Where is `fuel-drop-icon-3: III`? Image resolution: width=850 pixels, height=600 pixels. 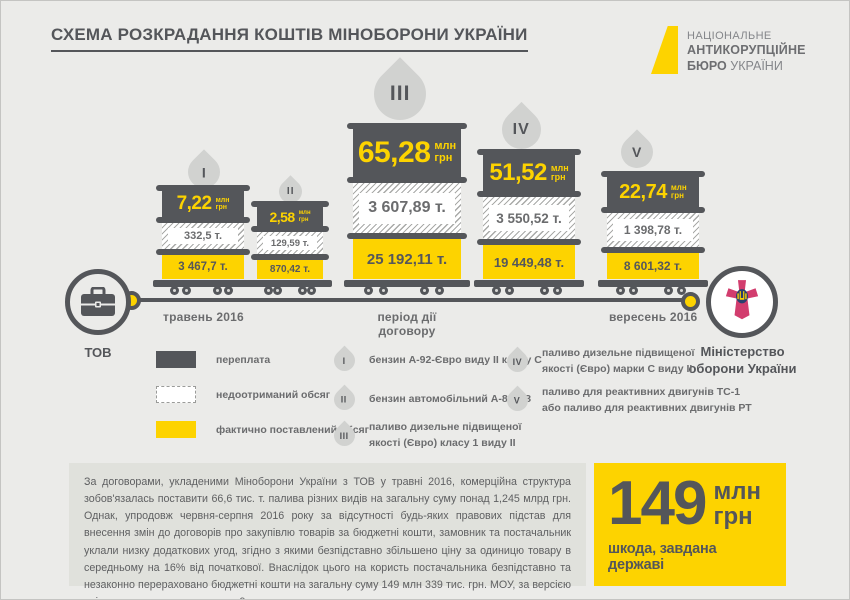 fuel-drop-icon-3: III is located at coordinates (344, 435).